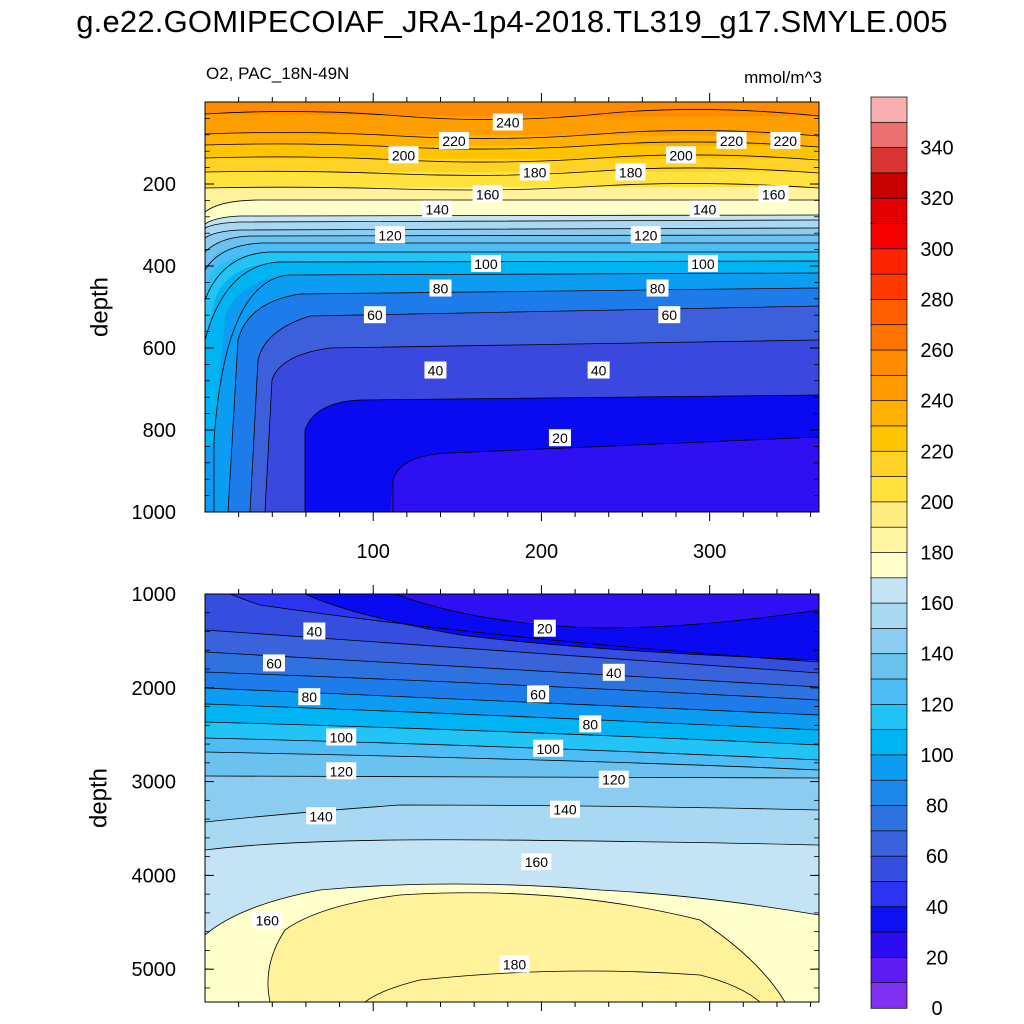  What do you see at coordinates (154, 876) in the screenshot?
I see `y-tick-label: 4000` at bounding box center [154, 876].